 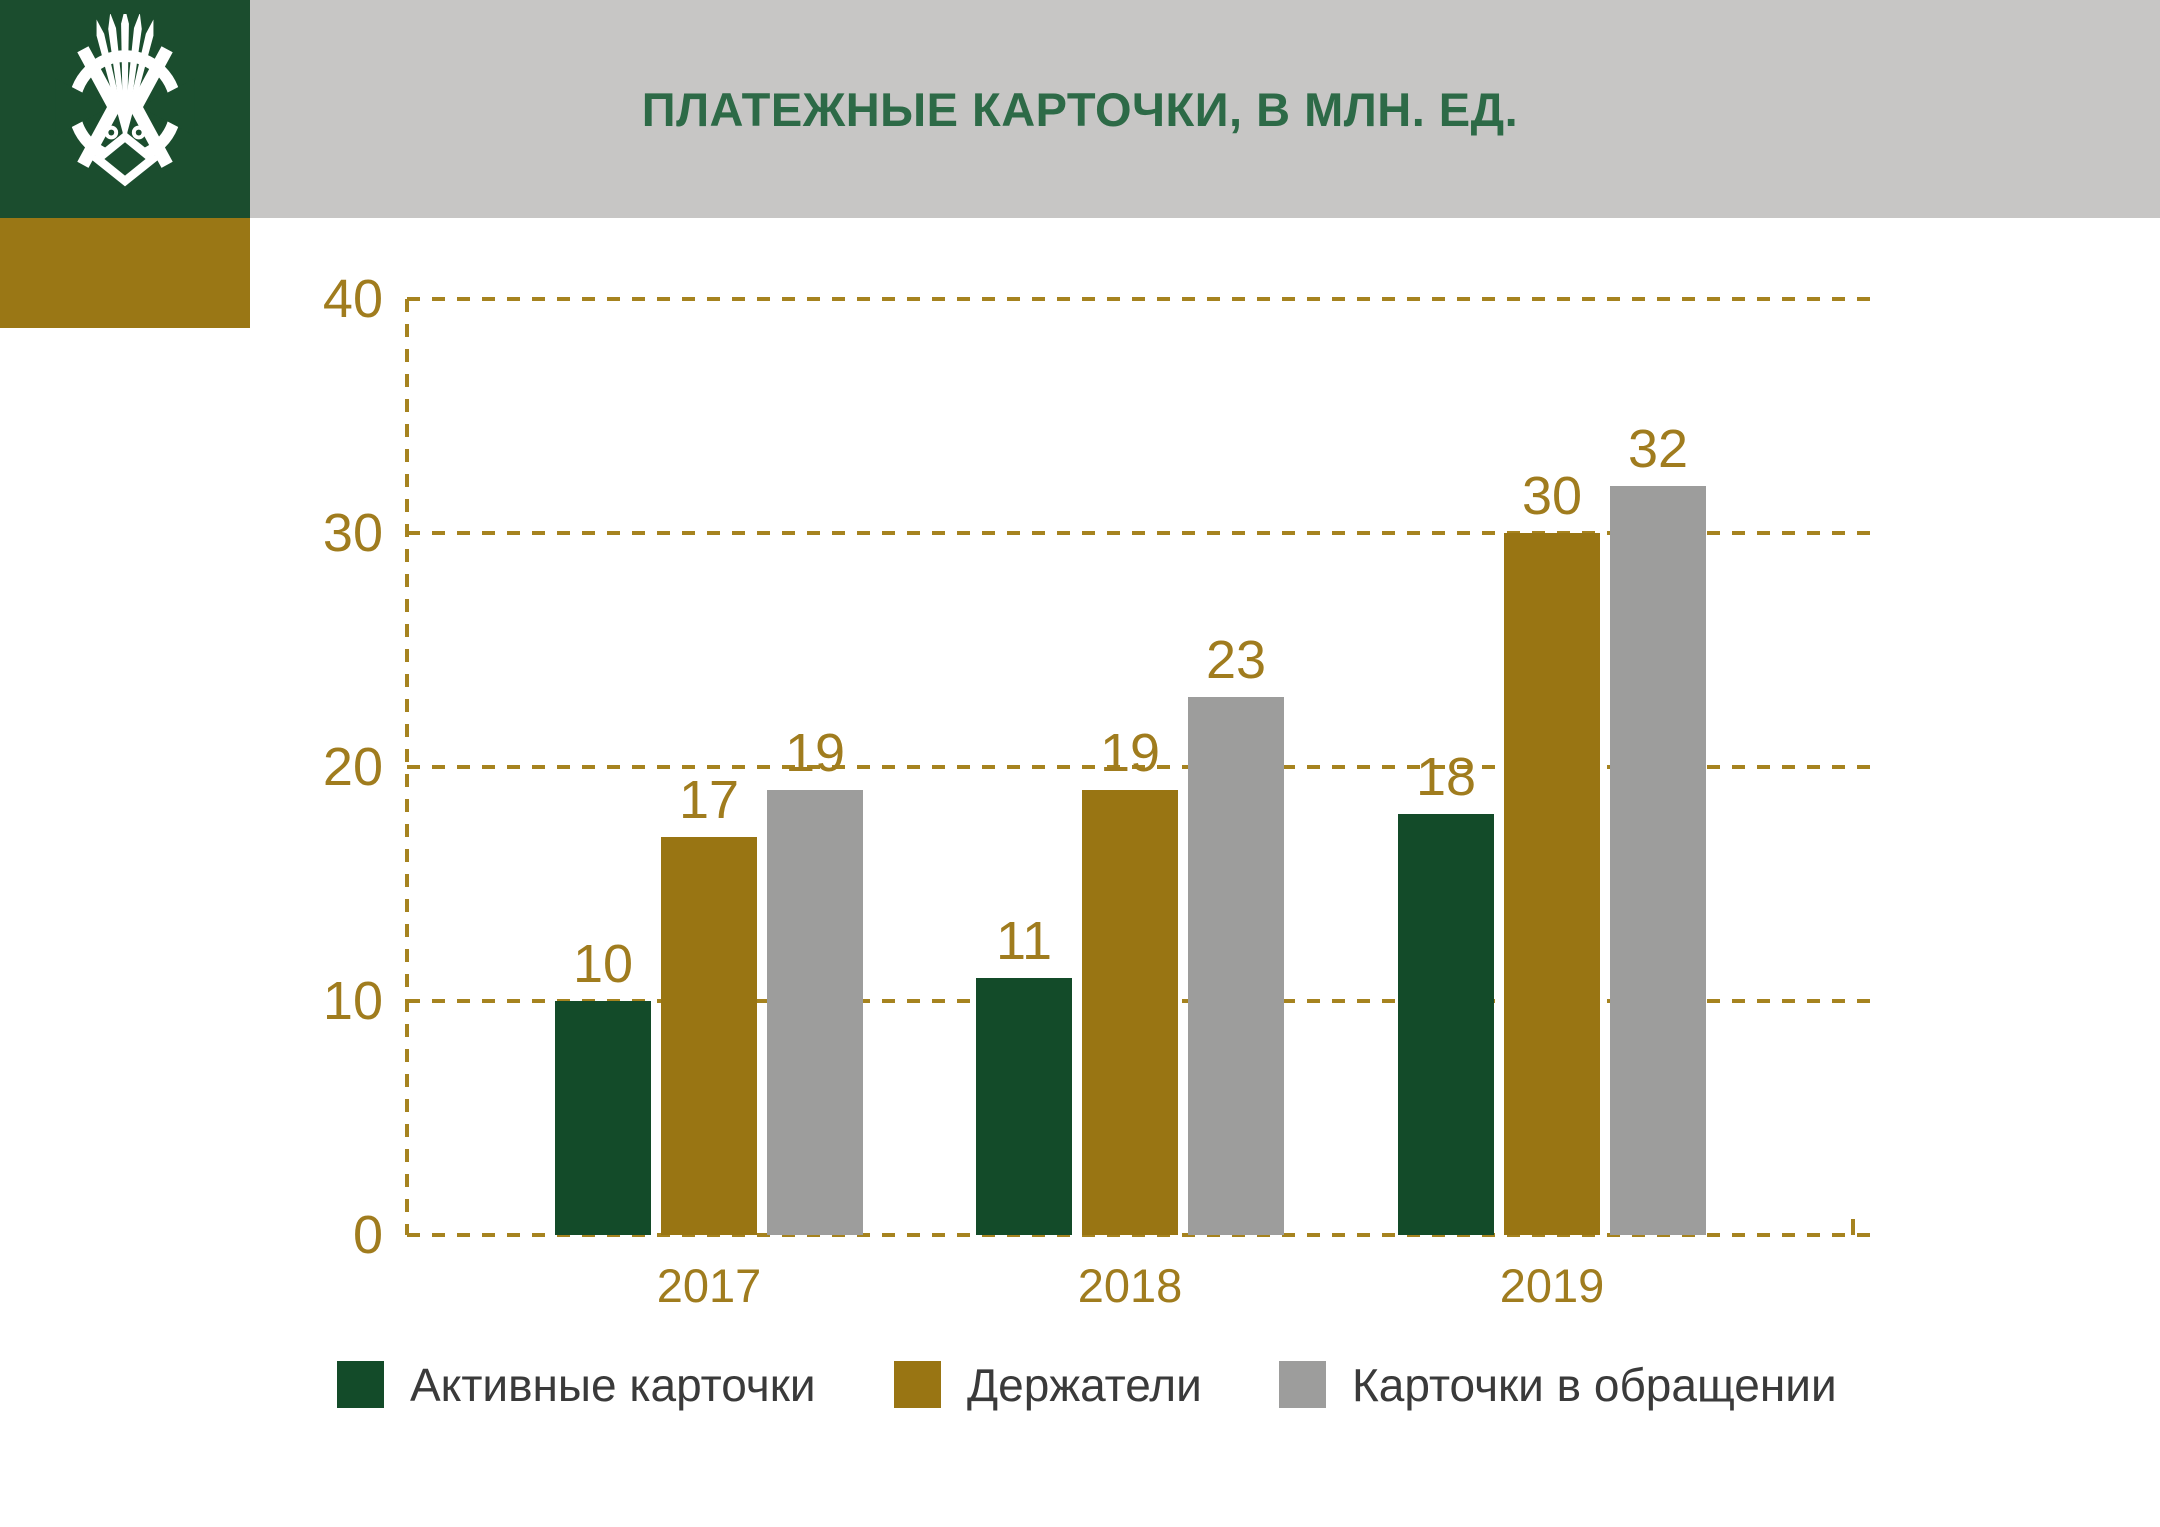 I want to click on legend-label: Активные карточки, so click(x=613, y=1384).